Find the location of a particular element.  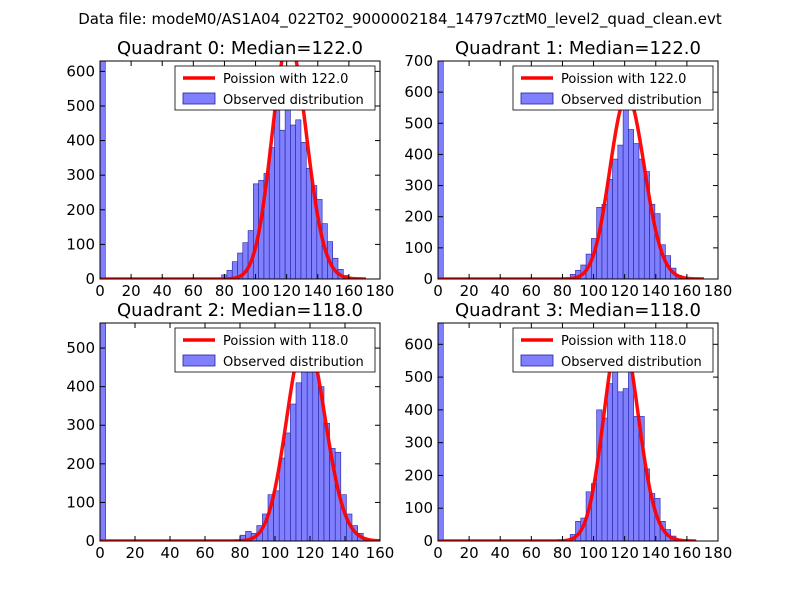

quadrant-3-plot-area is located at coordinates (567, 432).